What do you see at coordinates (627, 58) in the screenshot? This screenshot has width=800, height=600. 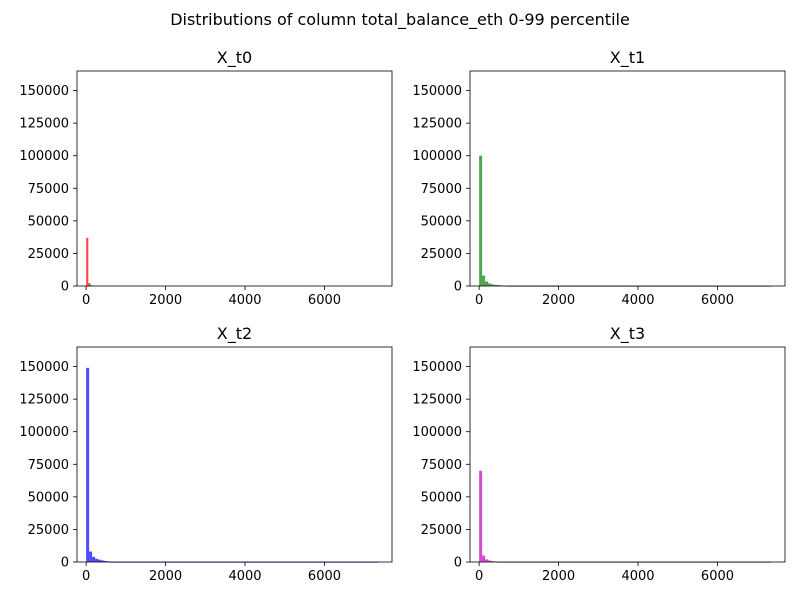 I see `subplot-title: X_t1` at bounding box center [627, 58].